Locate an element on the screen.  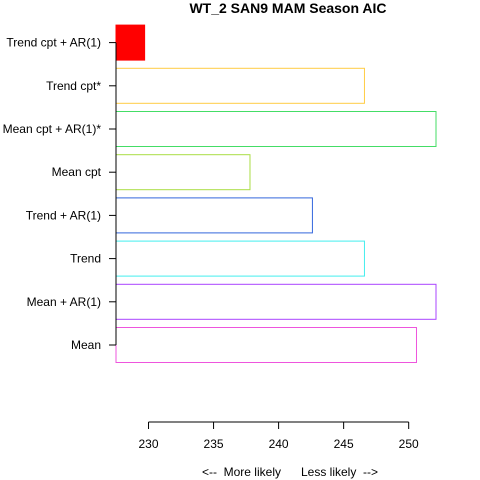
x-tick-label-1: 235 is located at coordinates (214, 444).